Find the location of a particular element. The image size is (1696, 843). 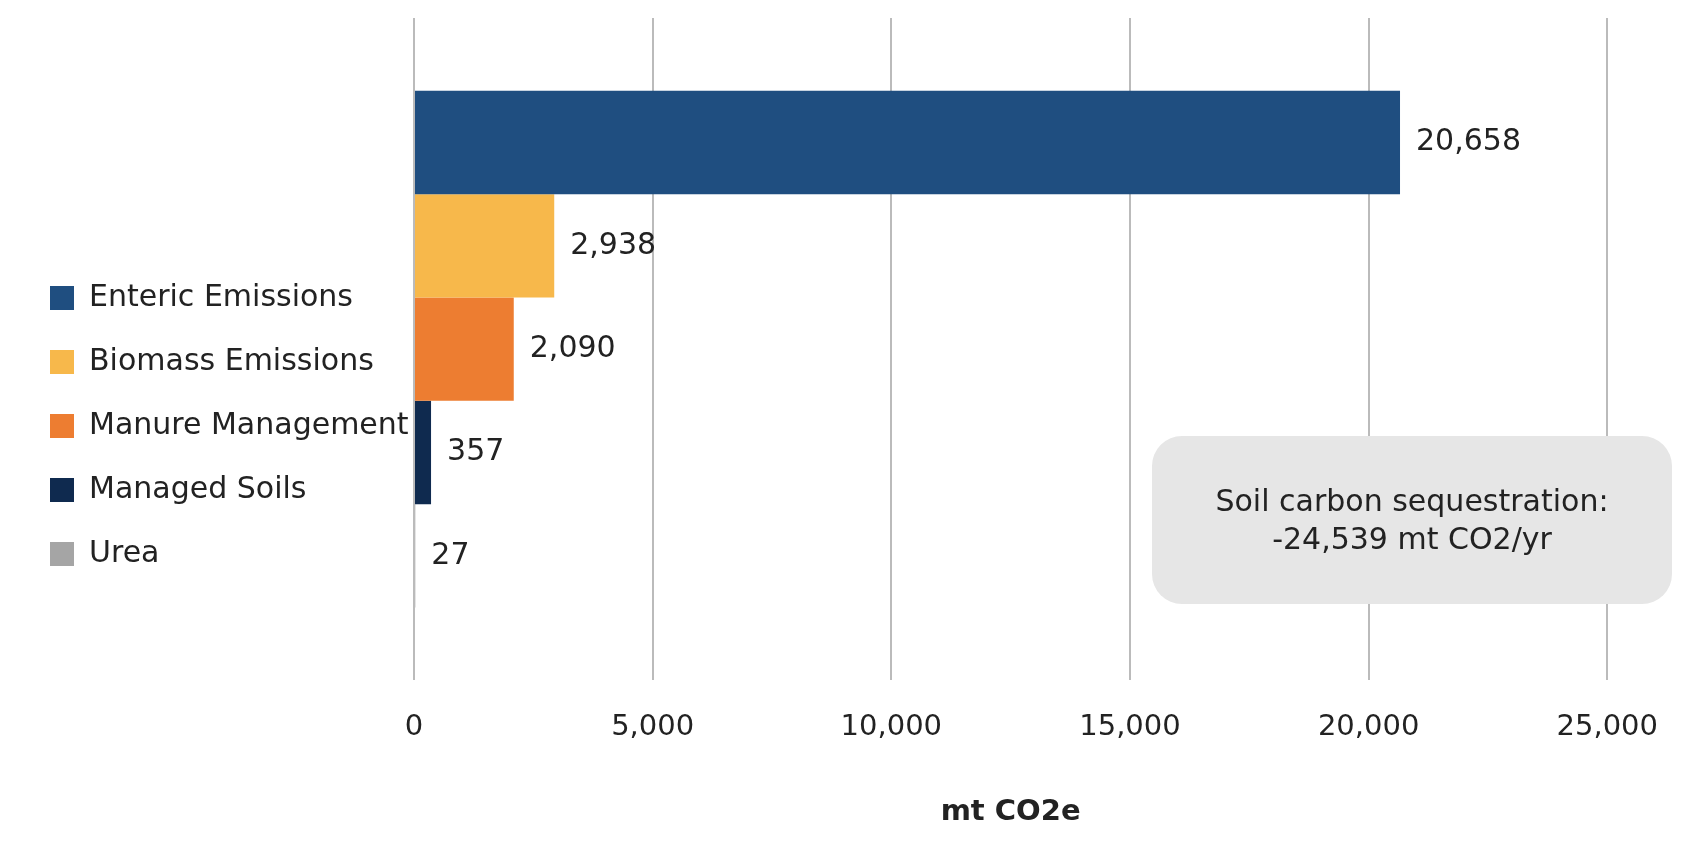

legend-label: Biomass Emissions is located at coordinates (231, 359).